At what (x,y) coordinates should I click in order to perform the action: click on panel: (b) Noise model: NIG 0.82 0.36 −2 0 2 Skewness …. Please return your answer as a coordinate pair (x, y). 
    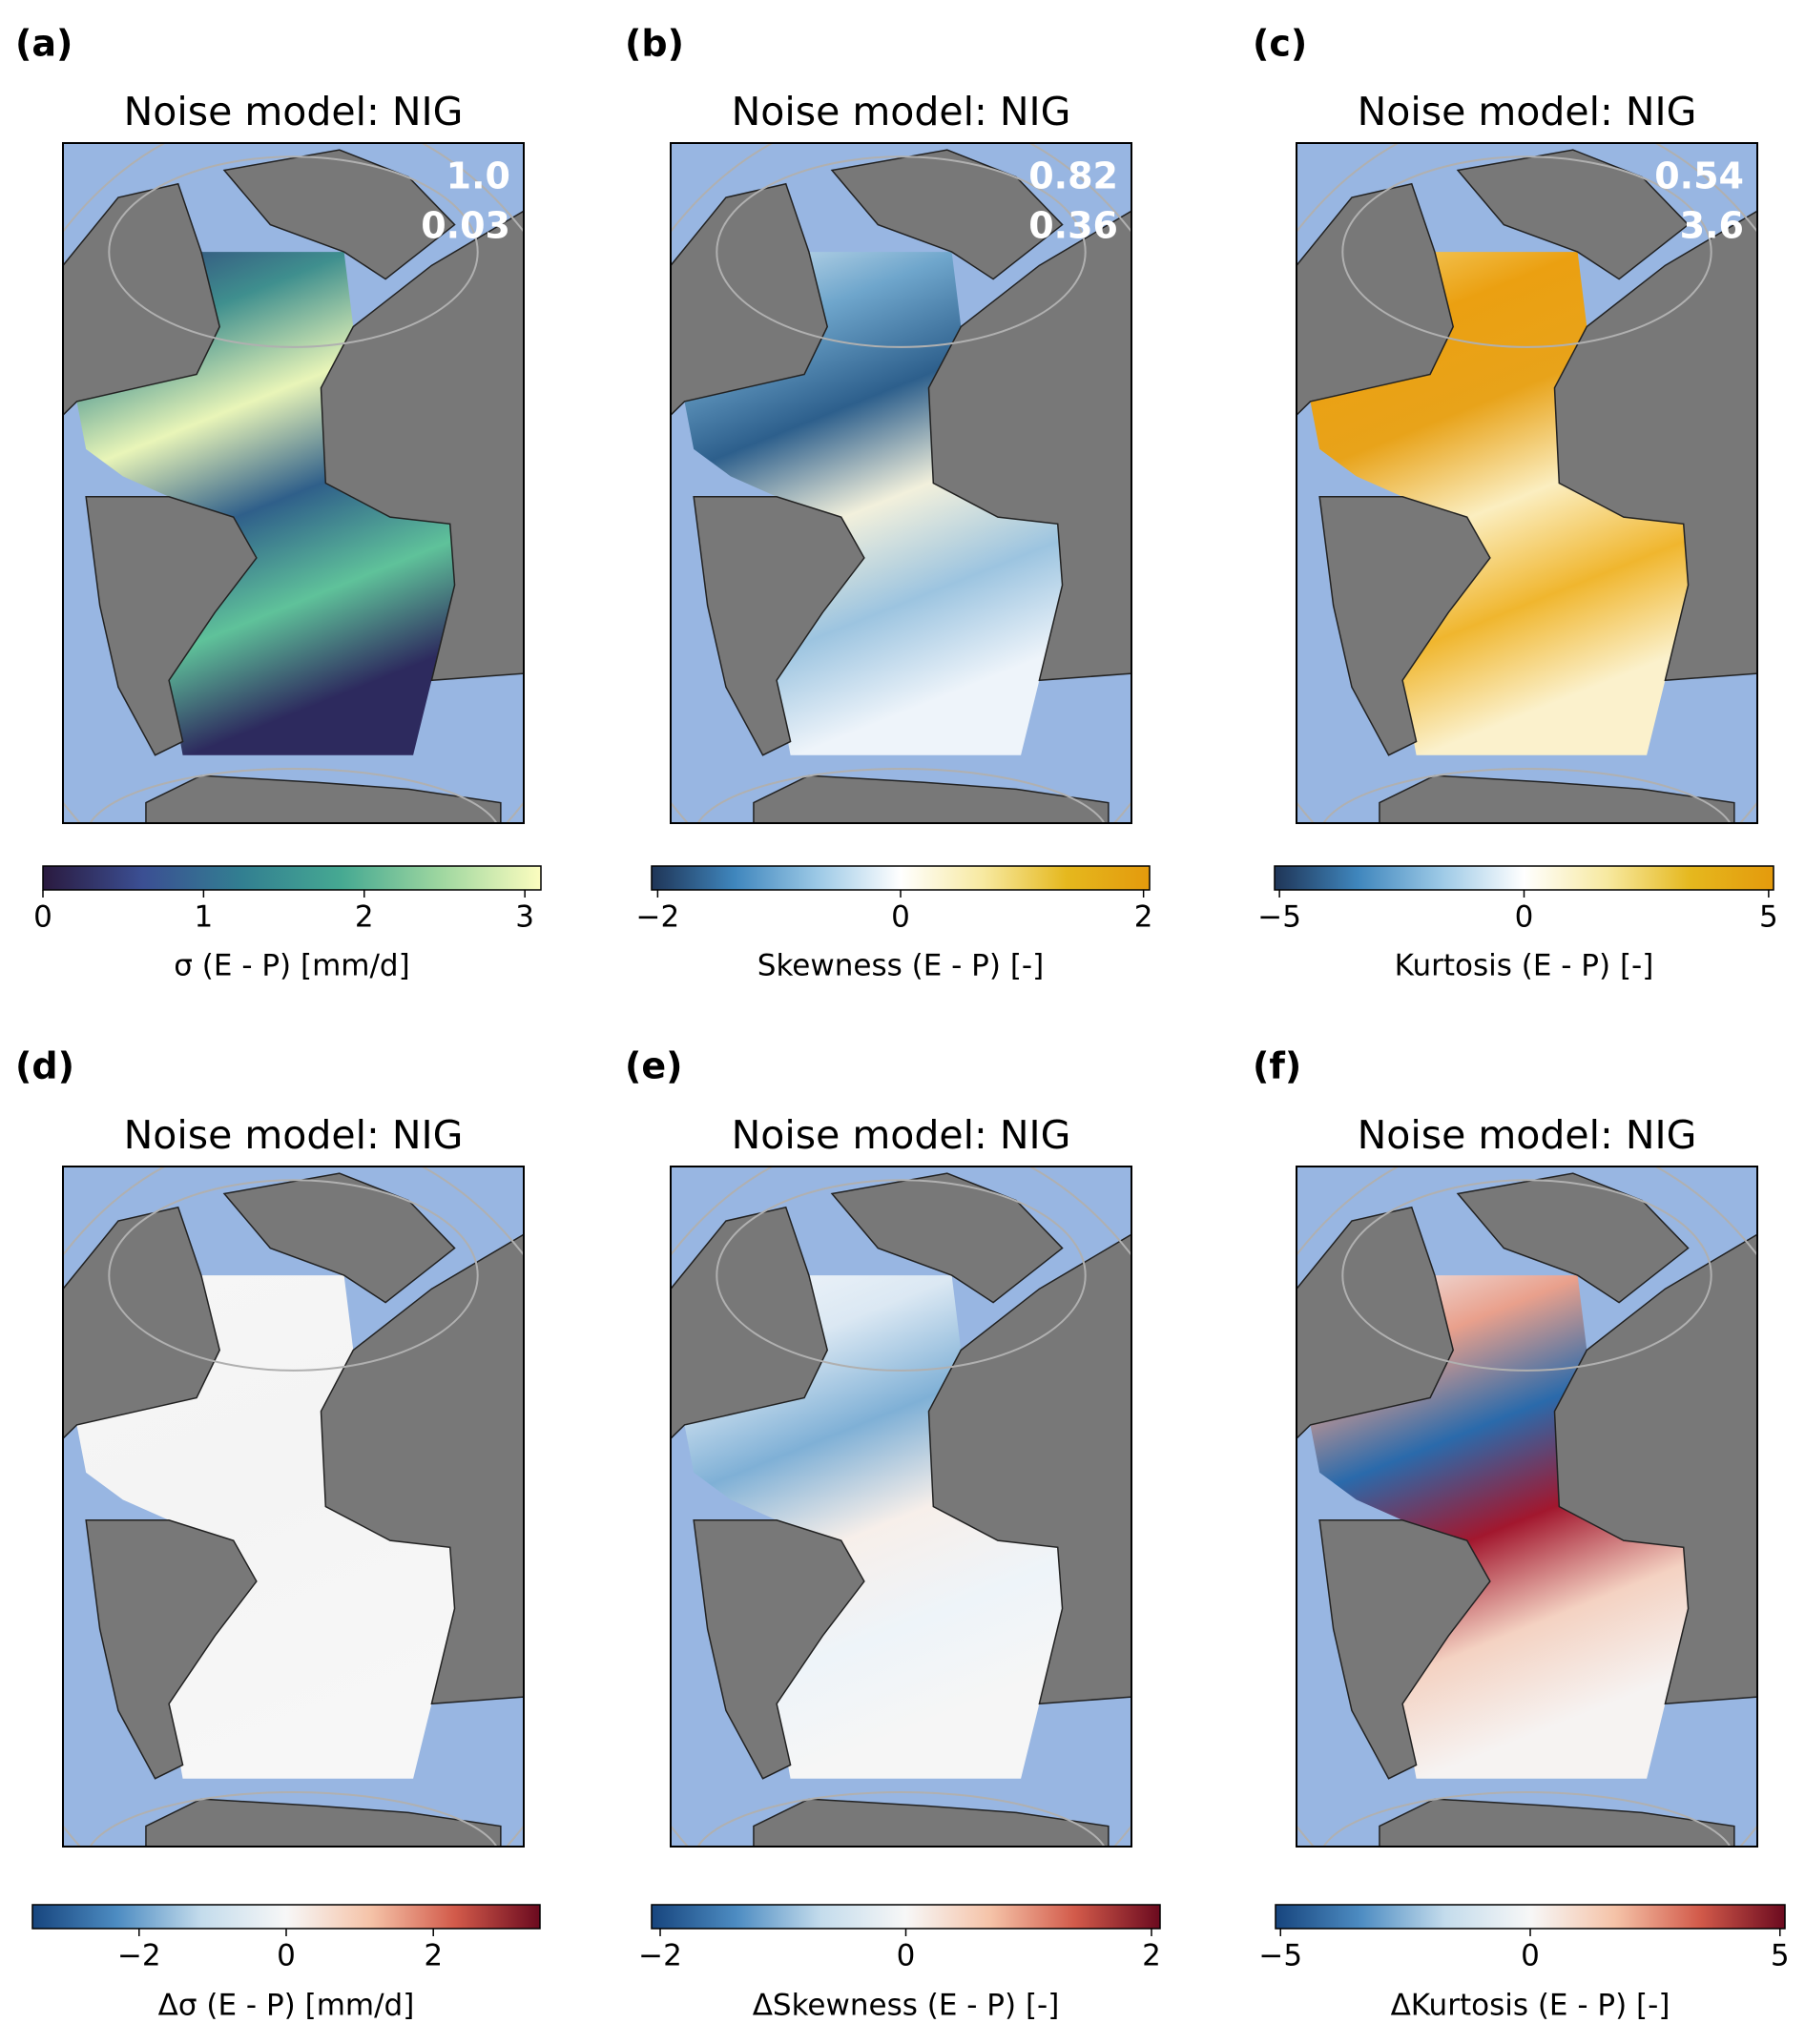
    Looking at the image, I should click on (889, 503).